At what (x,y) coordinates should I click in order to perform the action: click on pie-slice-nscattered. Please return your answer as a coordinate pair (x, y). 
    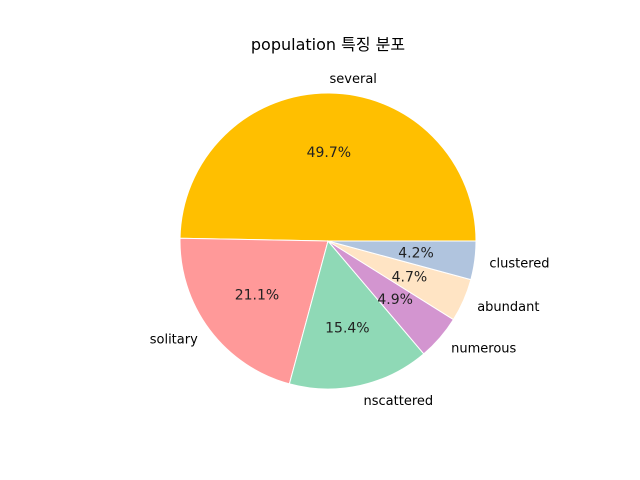
    Looking at the image, I should click on (356, 314).